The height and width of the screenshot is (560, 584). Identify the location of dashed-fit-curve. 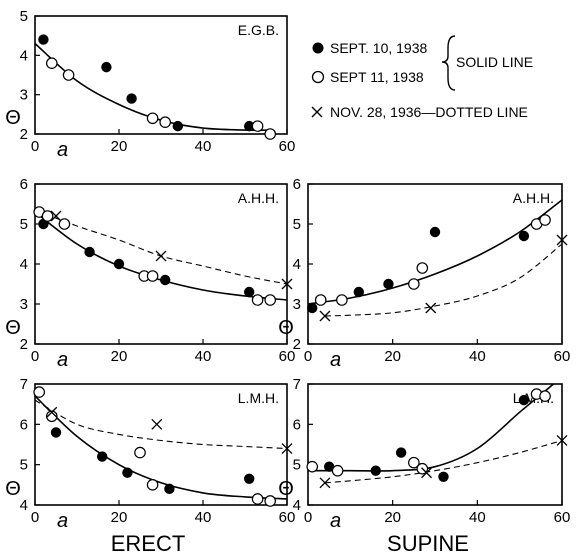
(443, 461).